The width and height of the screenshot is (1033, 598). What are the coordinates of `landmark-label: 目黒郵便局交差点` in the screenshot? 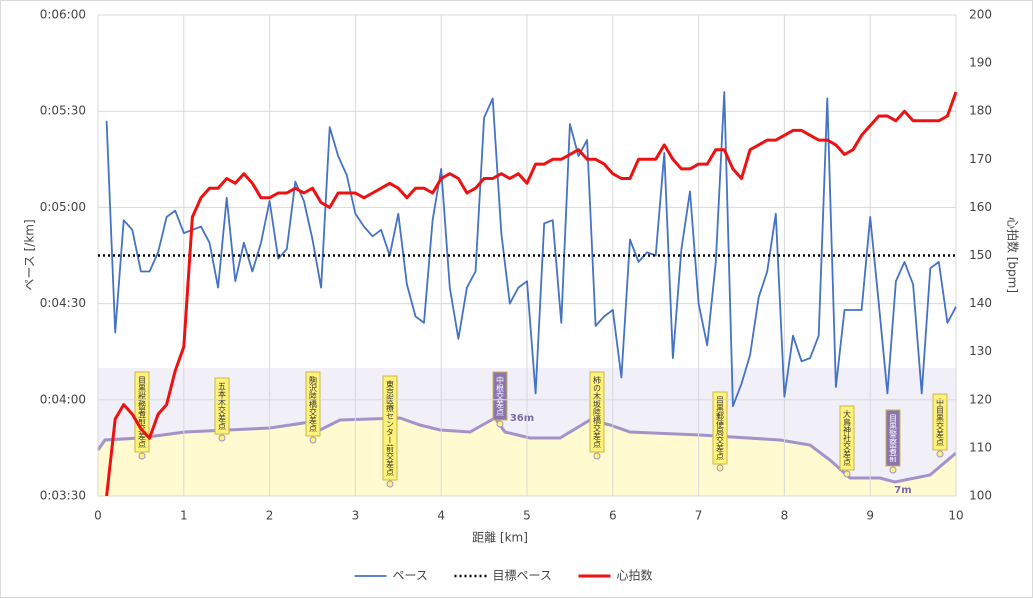 It's located at (720, 428).